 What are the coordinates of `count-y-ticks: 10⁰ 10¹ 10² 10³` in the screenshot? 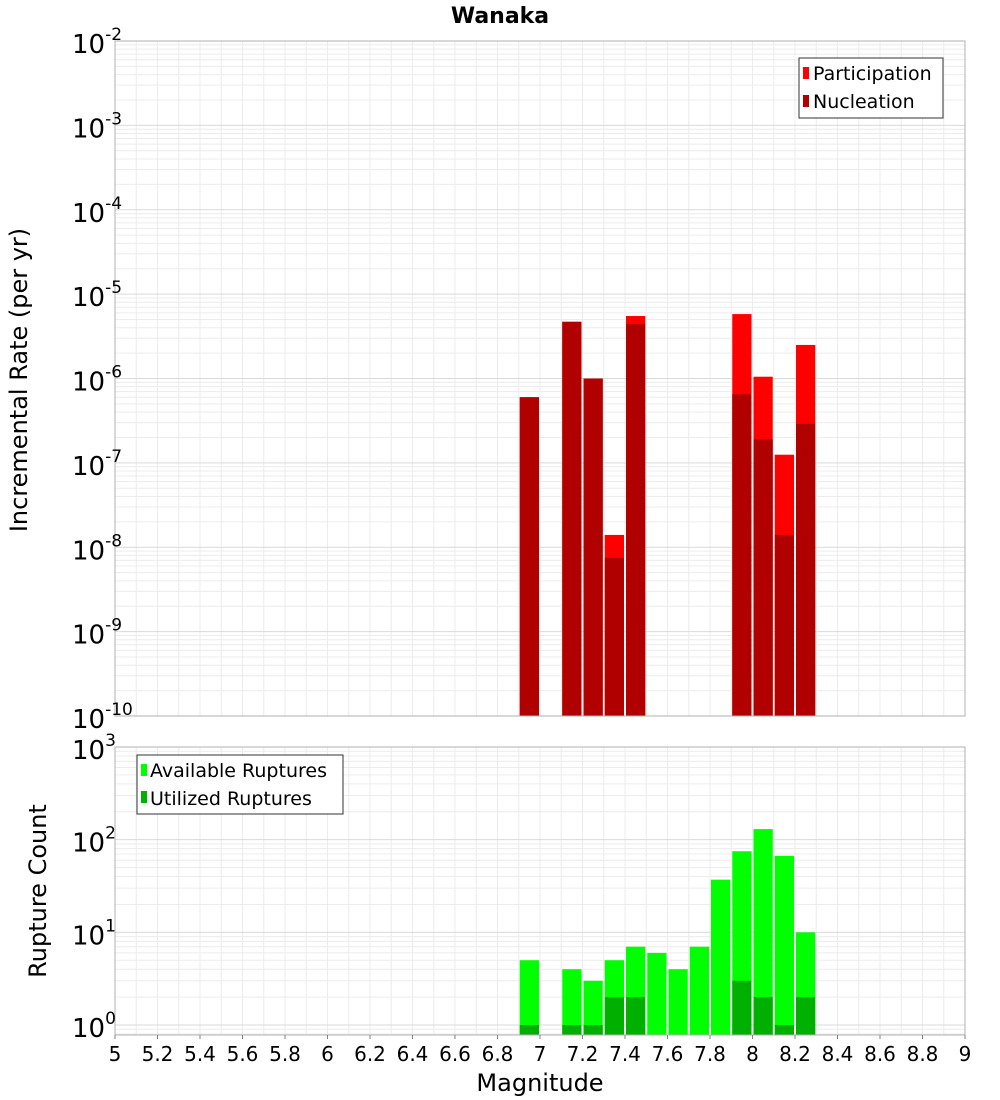 It's located at (94, 887).